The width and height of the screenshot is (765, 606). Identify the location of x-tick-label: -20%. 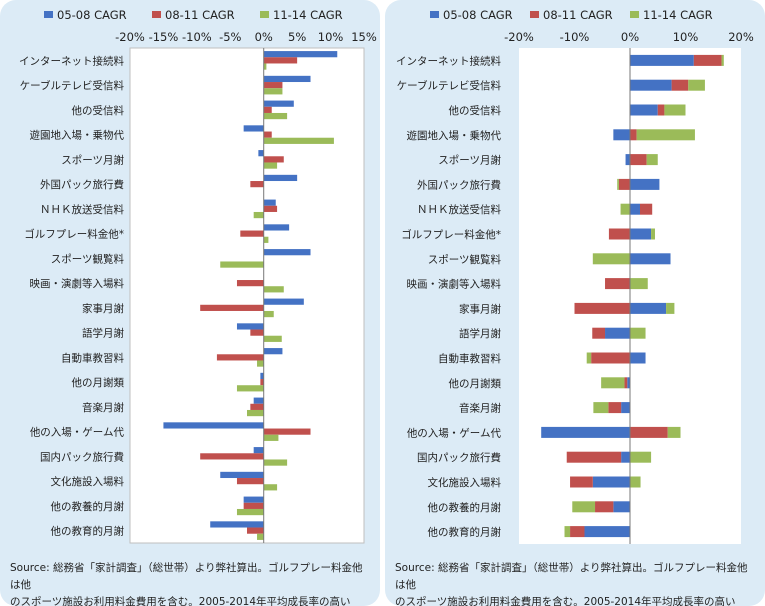
(130, 37).